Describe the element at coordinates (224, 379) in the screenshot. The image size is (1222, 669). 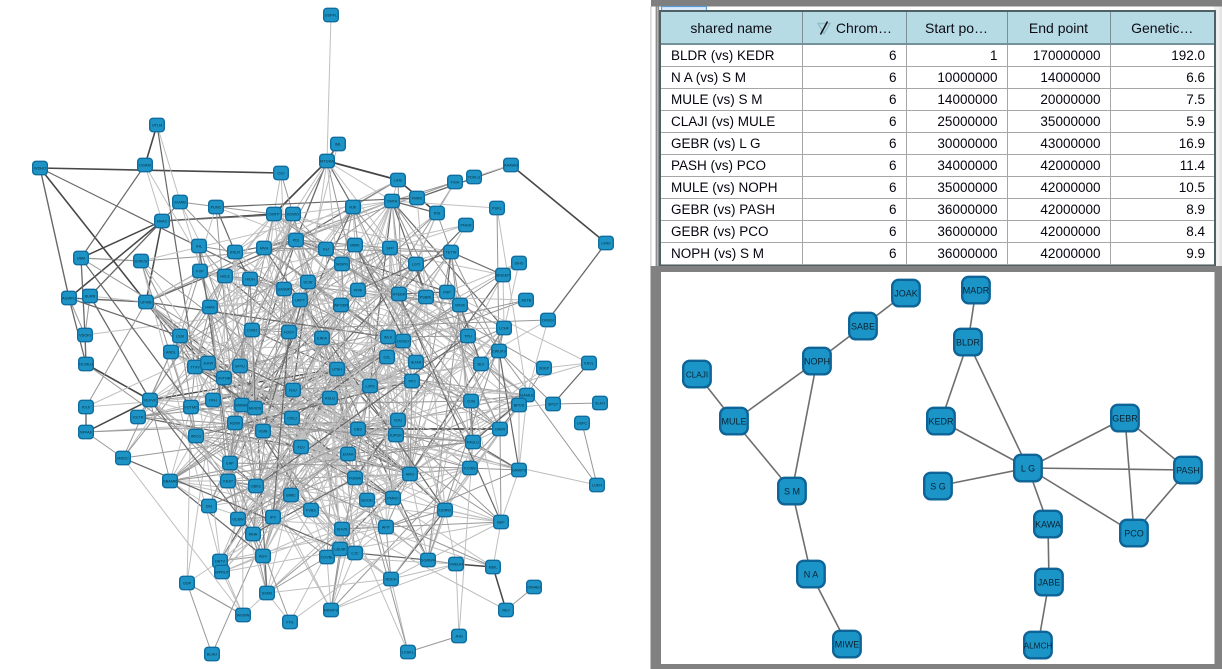
I see `svg-text: VVTNR` at that location.